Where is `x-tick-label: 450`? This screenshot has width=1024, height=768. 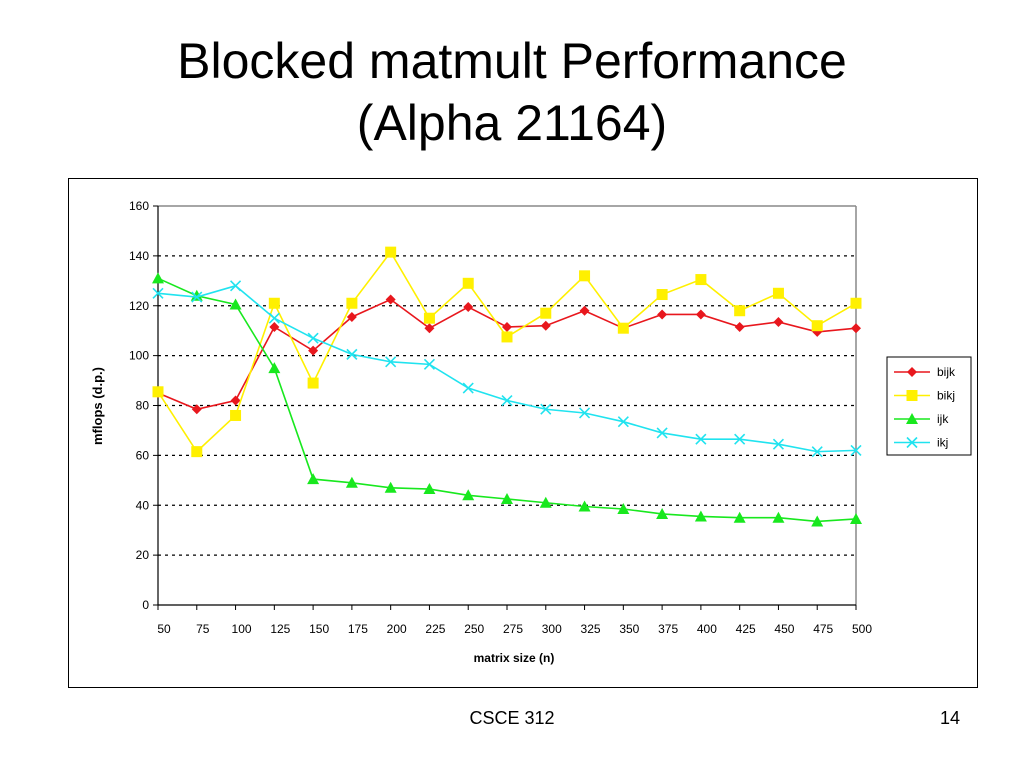 x-tick-label: 450 is located at coordinates (784, 629).